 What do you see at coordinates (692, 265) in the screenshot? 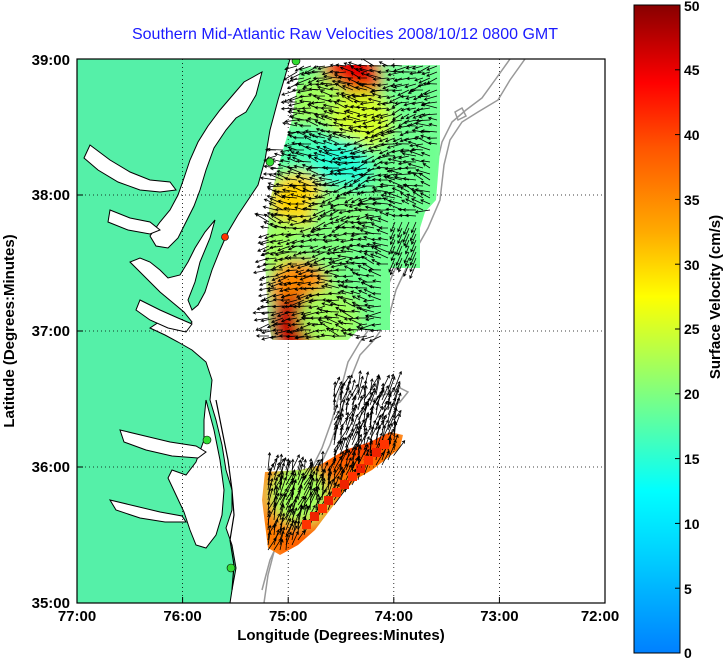
I see `colorbar-tick-label: 30` at bounding box center [692, 265].